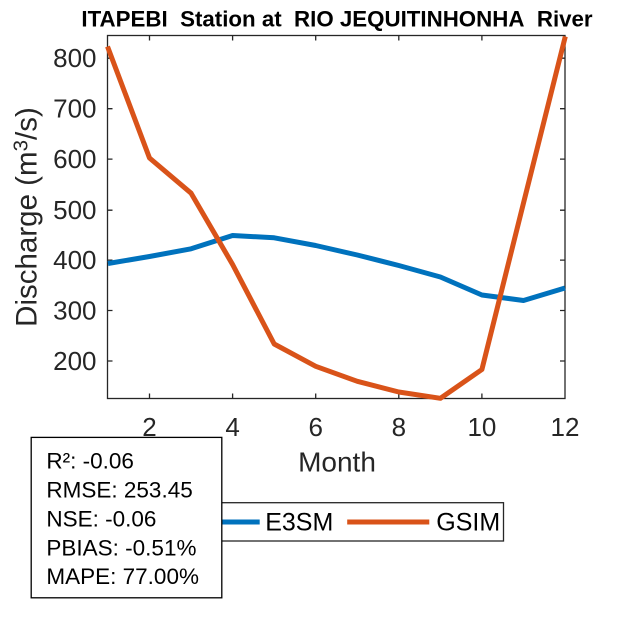 The height and width of the screenshot is (630, 625). I want to click on svg-text: Discharge (m3/s), so click(27, 217).